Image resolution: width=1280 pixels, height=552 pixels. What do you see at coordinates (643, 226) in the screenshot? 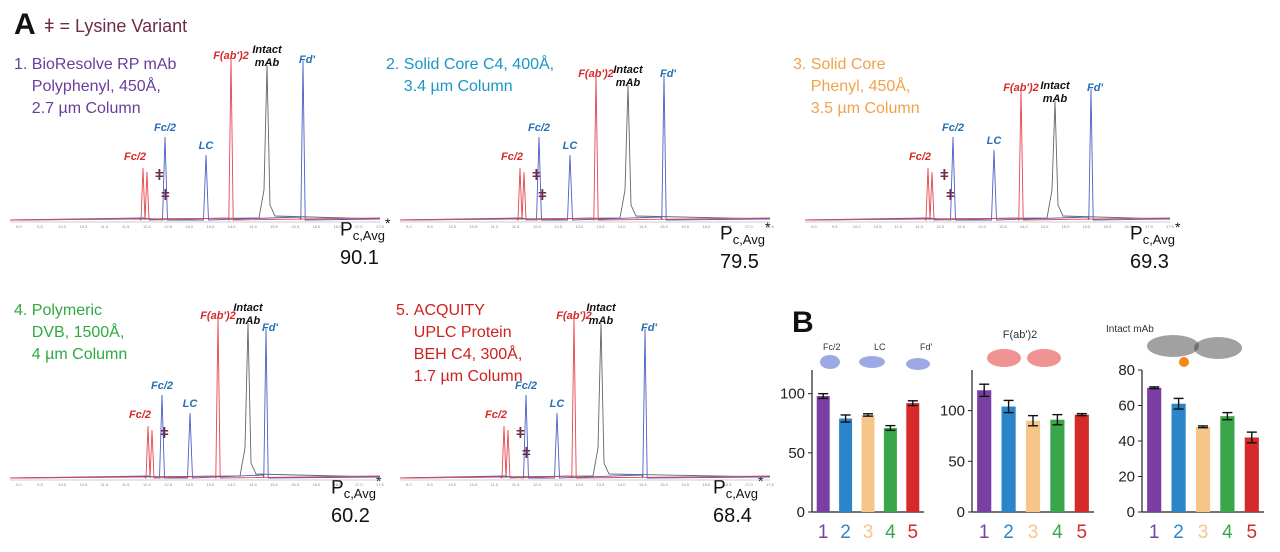
I see `x-tick: 14.5` at bounding box center [643, 226].